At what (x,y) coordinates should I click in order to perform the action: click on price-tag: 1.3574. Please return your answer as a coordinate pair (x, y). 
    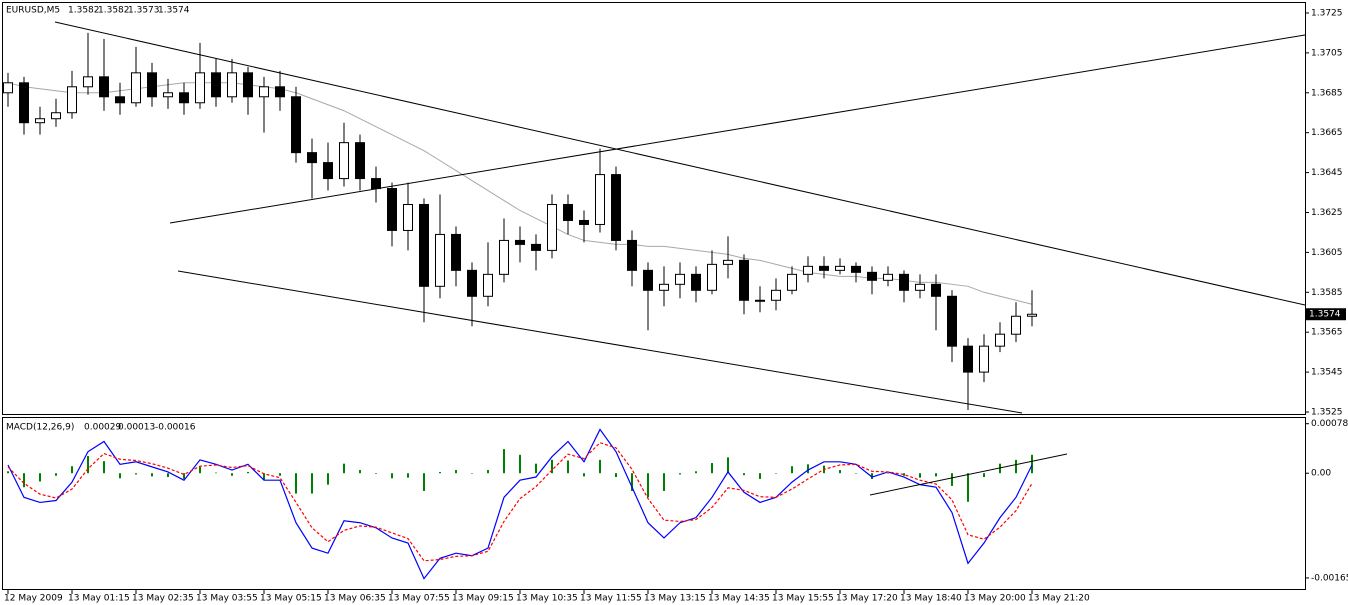
    Looking at the image, I should click on (1325, 315).